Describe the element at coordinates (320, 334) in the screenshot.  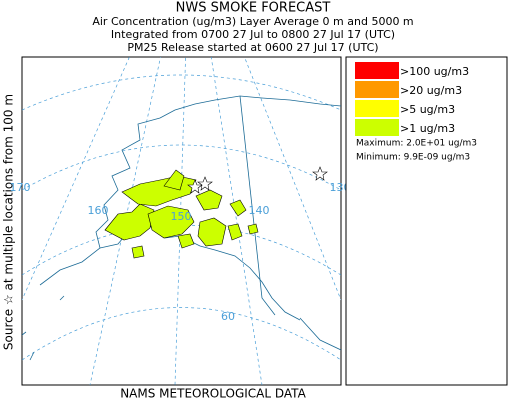
I see `coastline` at that location.